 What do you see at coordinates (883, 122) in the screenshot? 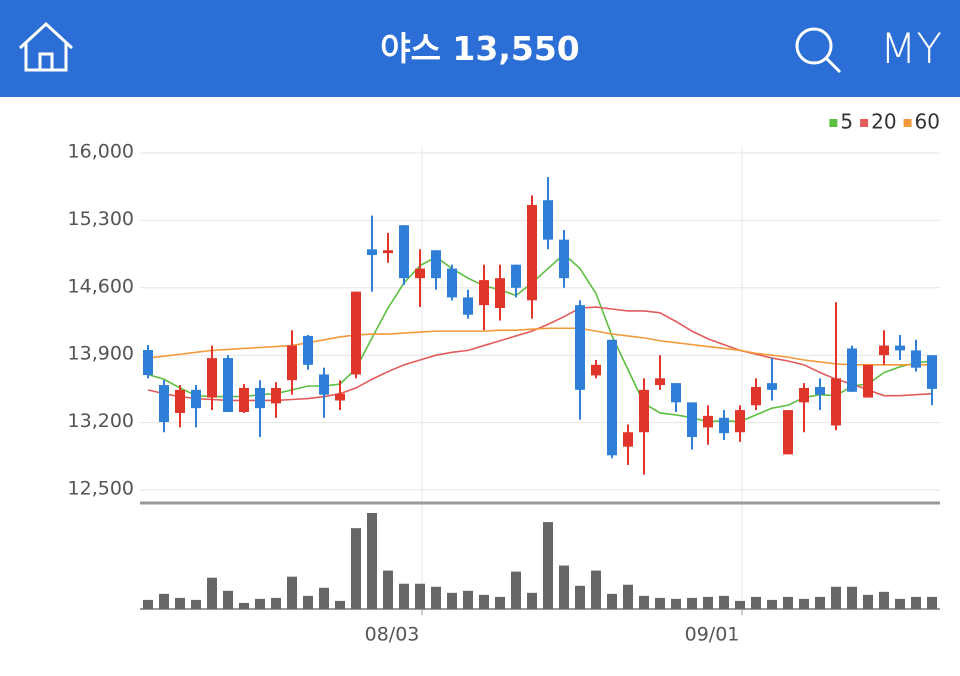
I see `legend-label: 20` at bounding box center [883, 122].